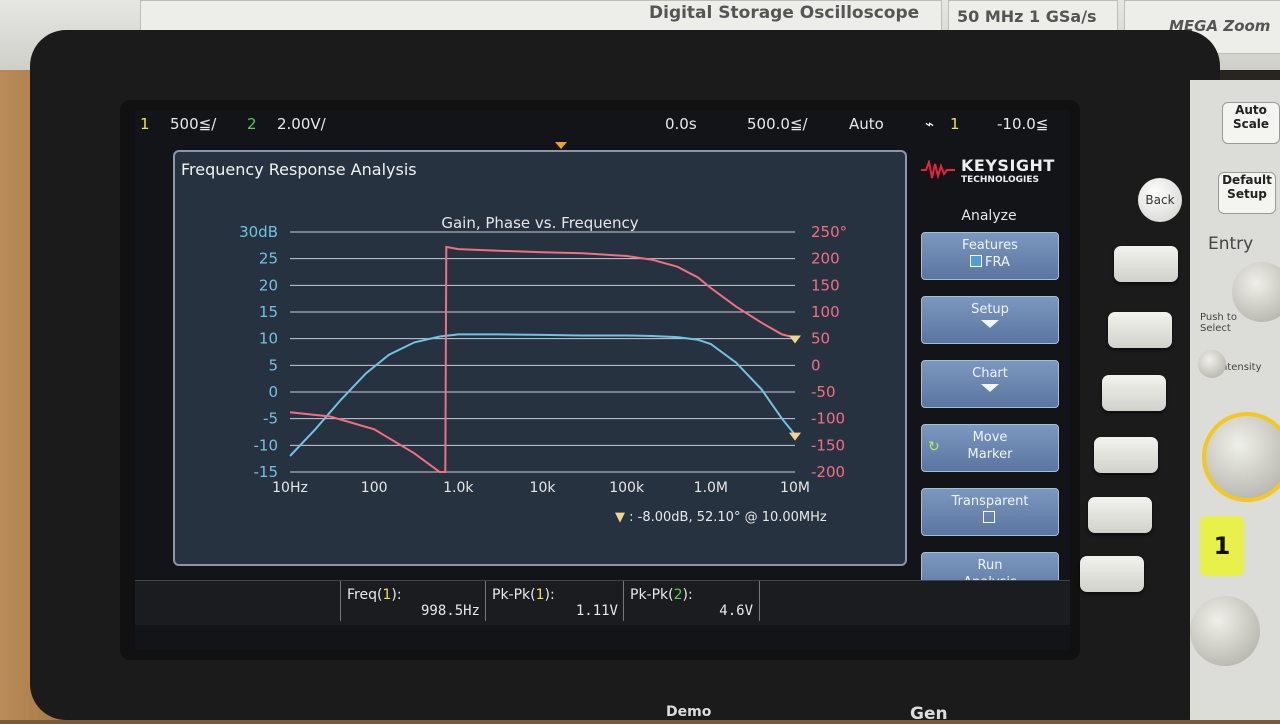 This screenshot has width=1280, height=724. I want to click on pkpk2-label-end: ):, so click(687, 595).